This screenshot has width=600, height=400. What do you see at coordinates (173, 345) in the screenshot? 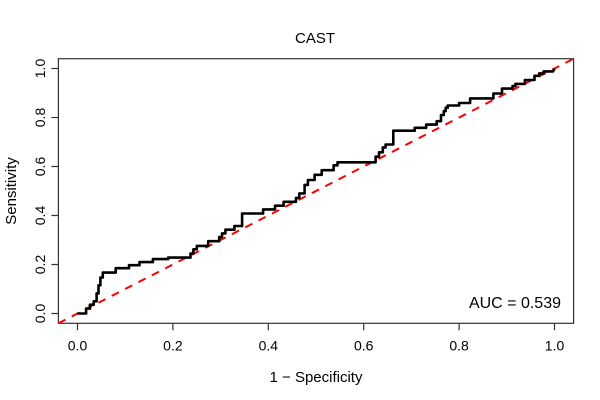
I see `x-tick-label: 0.2` at bounding box center [173, 345].